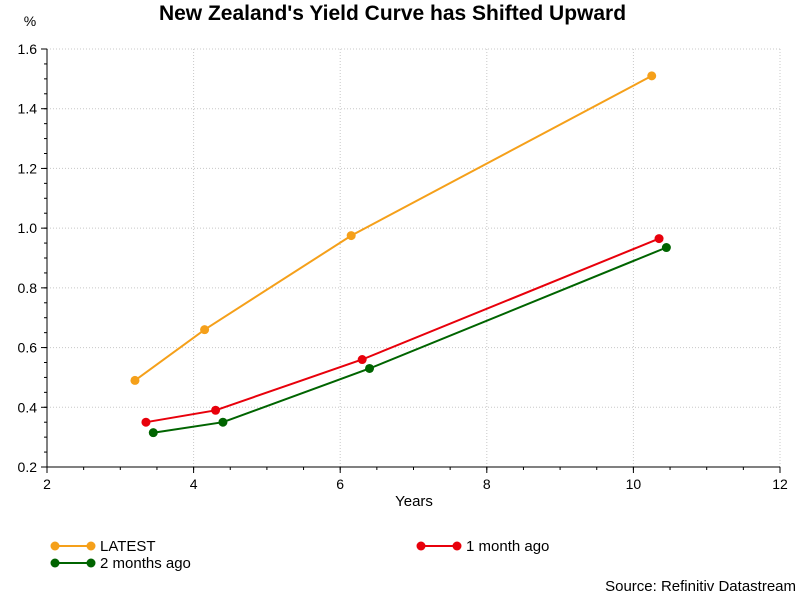 The image size is (803, 596). What do you see at coordinates (487, 484) in the screenshot?
I see `x-tick-label: 8` at bounding box center [487, 484].